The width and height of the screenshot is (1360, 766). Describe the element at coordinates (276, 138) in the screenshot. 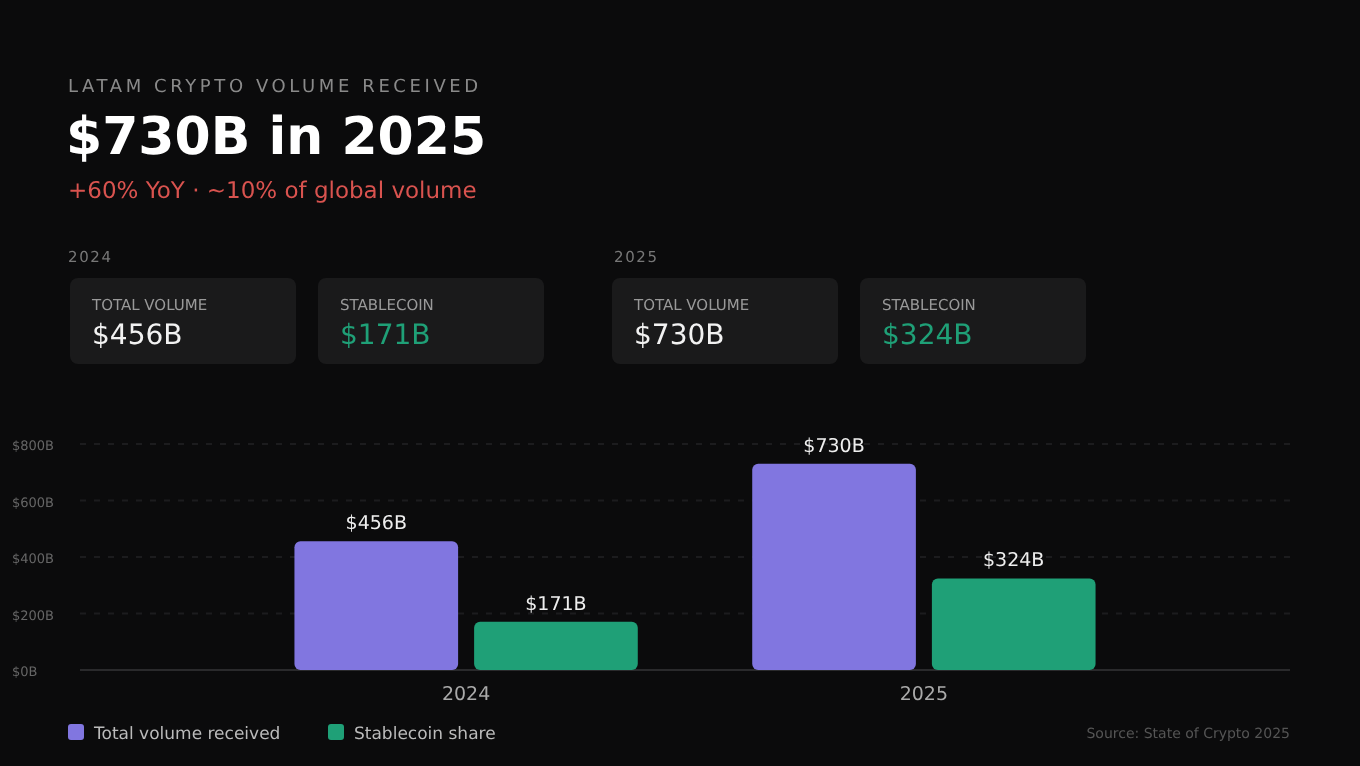

I see `chart-title: $730B in 2025` at that location.